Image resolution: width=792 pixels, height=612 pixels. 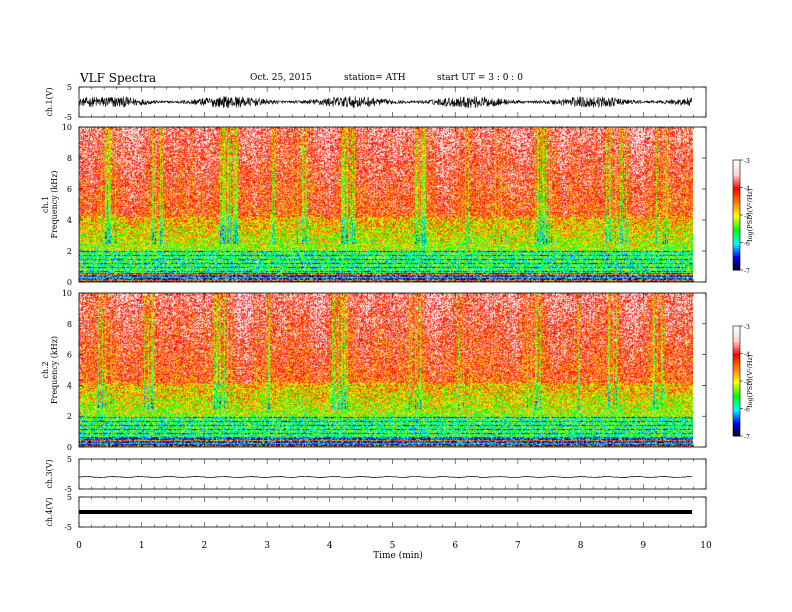 What do you see at coordinates (118, 78) in the screenshot?
I see `figure-title: VLF Spectra` at bounding box center [118, 78].